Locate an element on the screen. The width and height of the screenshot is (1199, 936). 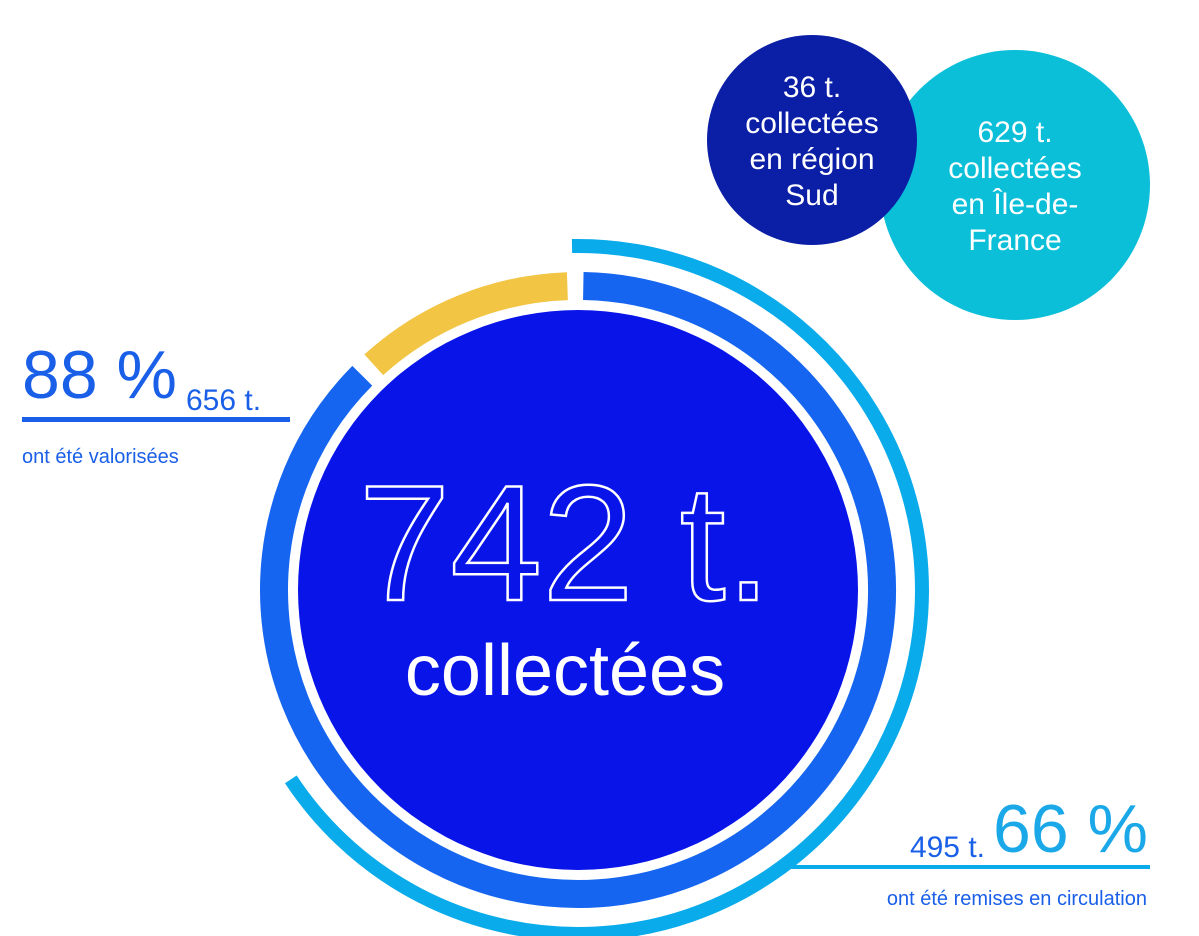
circulation-caption: ont été remises en circulation is located at coordinates (1017, 899).